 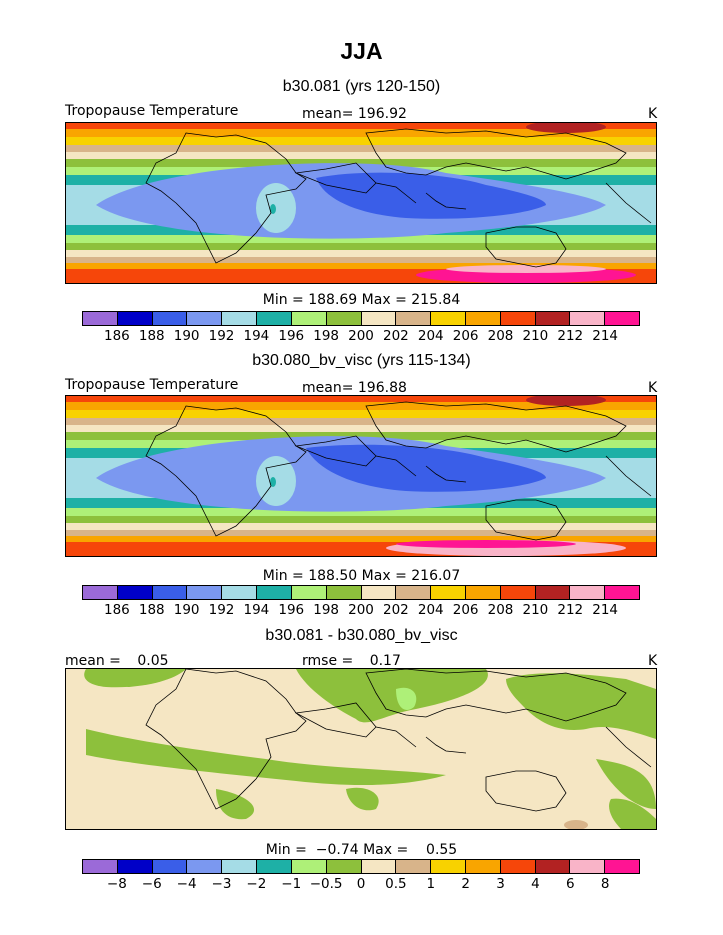 What do you see at coordinates (653, 388) in the screenshot?
I see `panel-2-units: K` at bounding box center [653, 388].